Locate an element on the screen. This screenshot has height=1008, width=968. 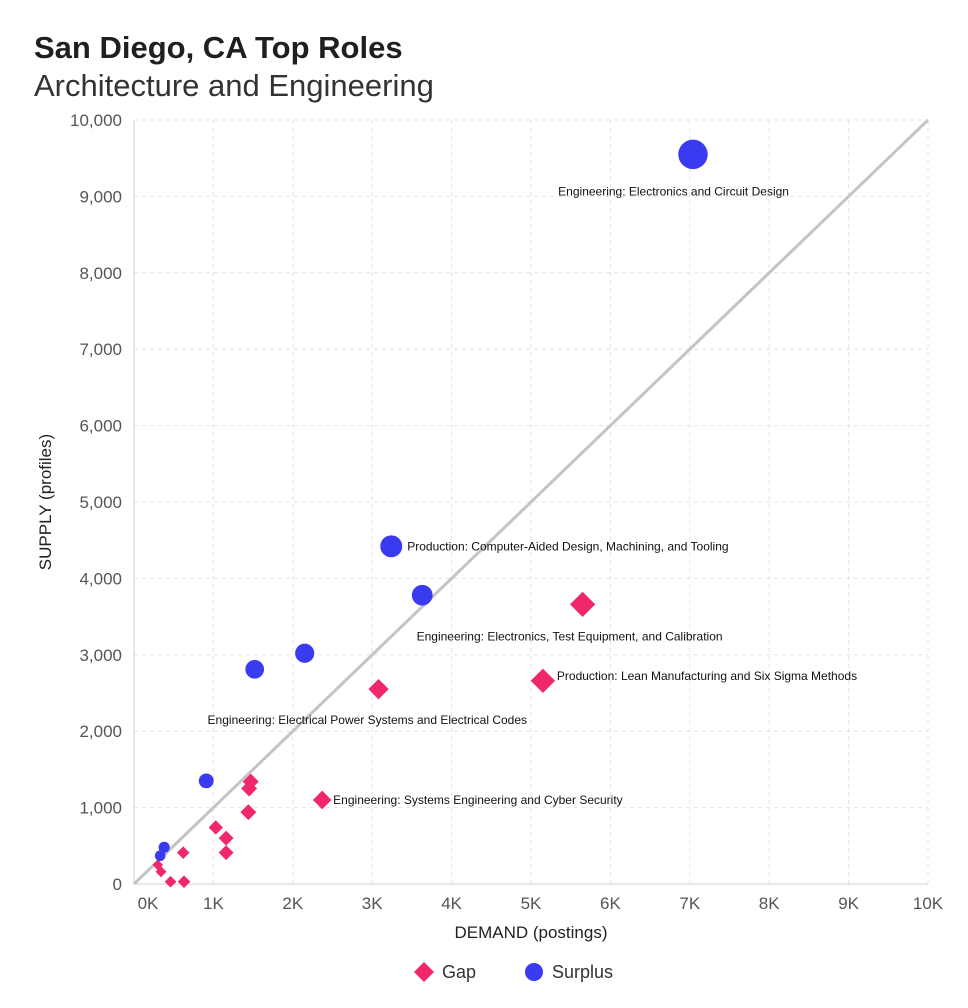
legend-label: Gap is located at coordinates (459, 972).